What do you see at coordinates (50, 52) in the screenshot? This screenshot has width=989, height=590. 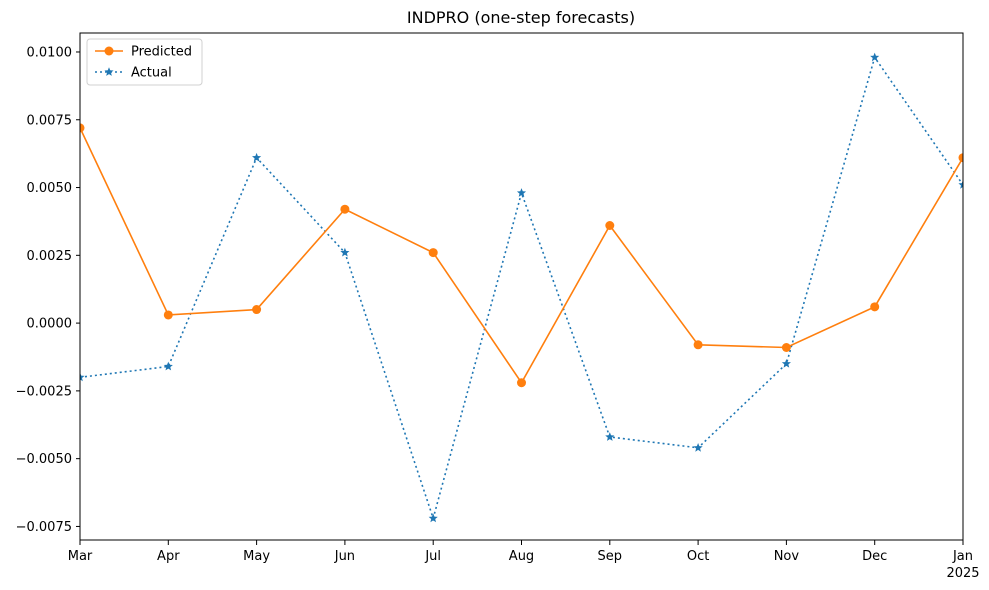 I see `y-tick-label: 0.0100` at bounding box center [50, 52].